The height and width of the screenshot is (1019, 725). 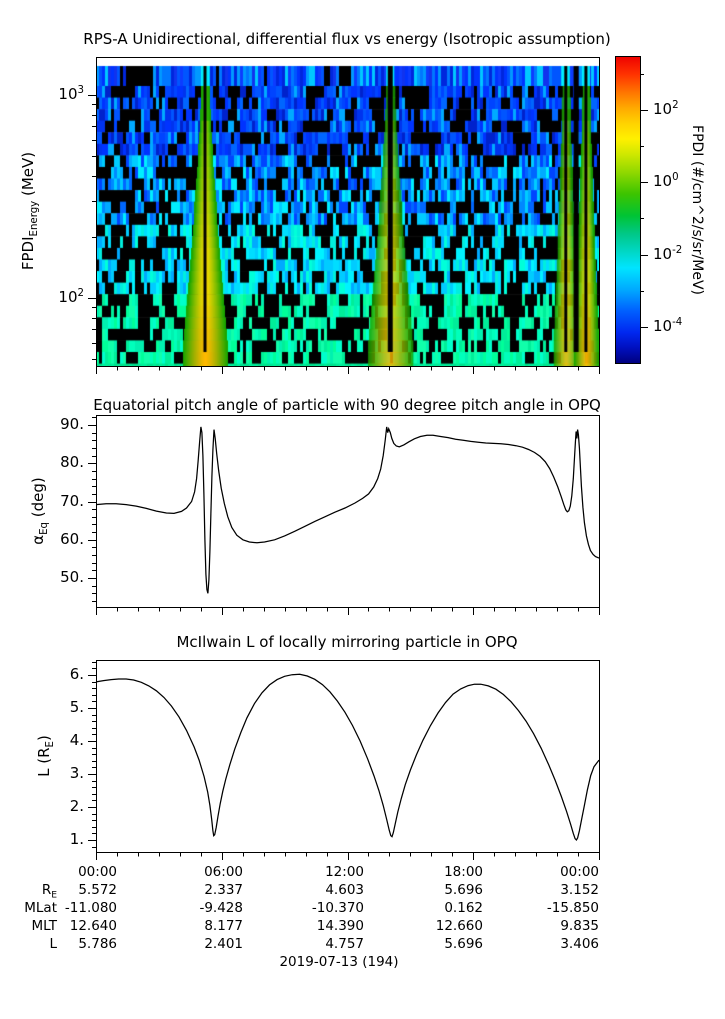 I want to click on footer-value: 8.177, so click(x=223, y=926).